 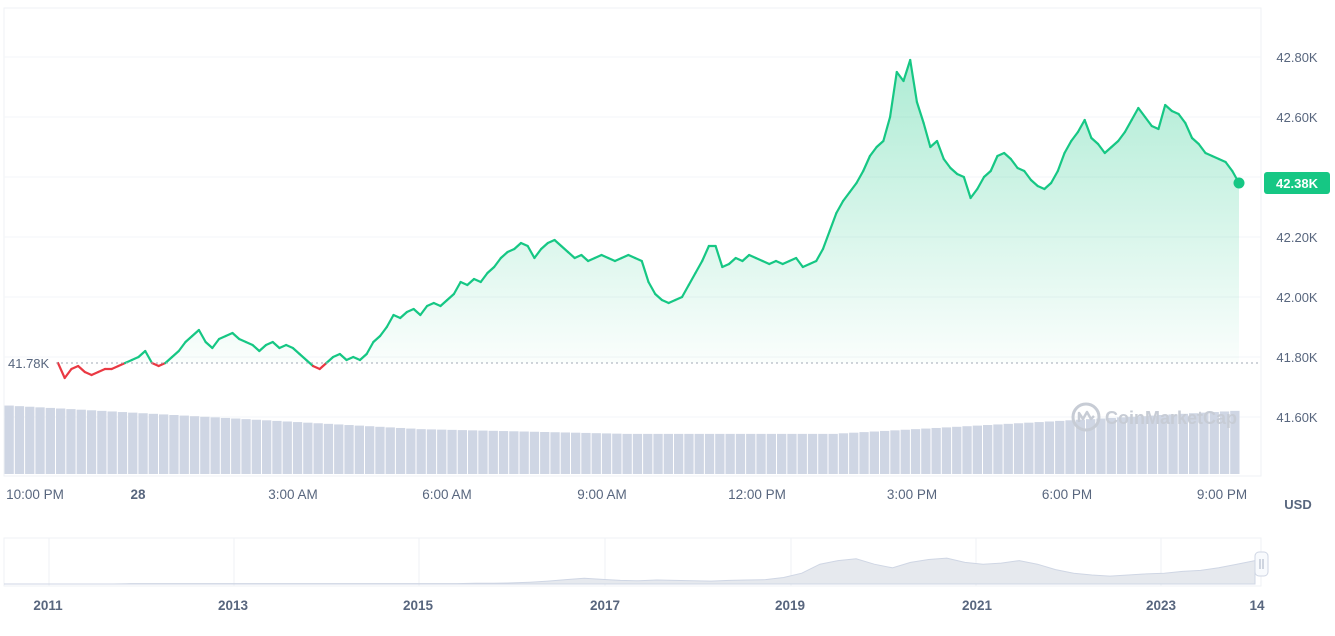 I want to click on open-price-label: 41.78K, so click(x=29, y=363).